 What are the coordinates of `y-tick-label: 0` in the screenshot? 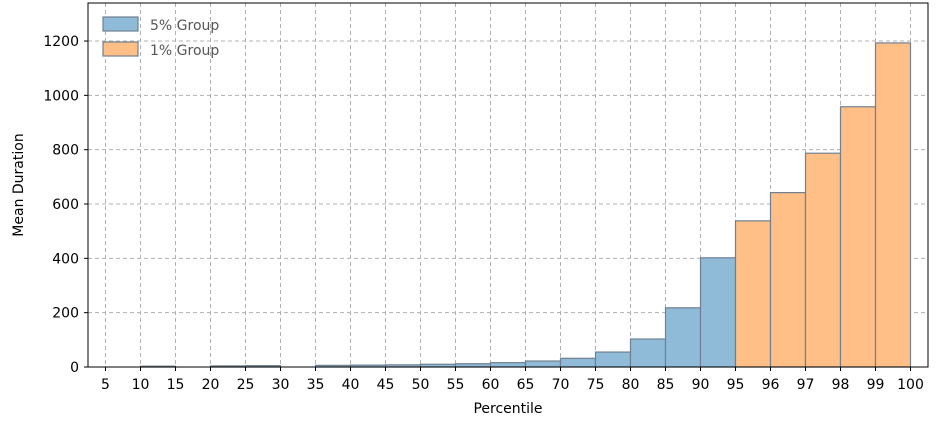 It's located at (74, 368).